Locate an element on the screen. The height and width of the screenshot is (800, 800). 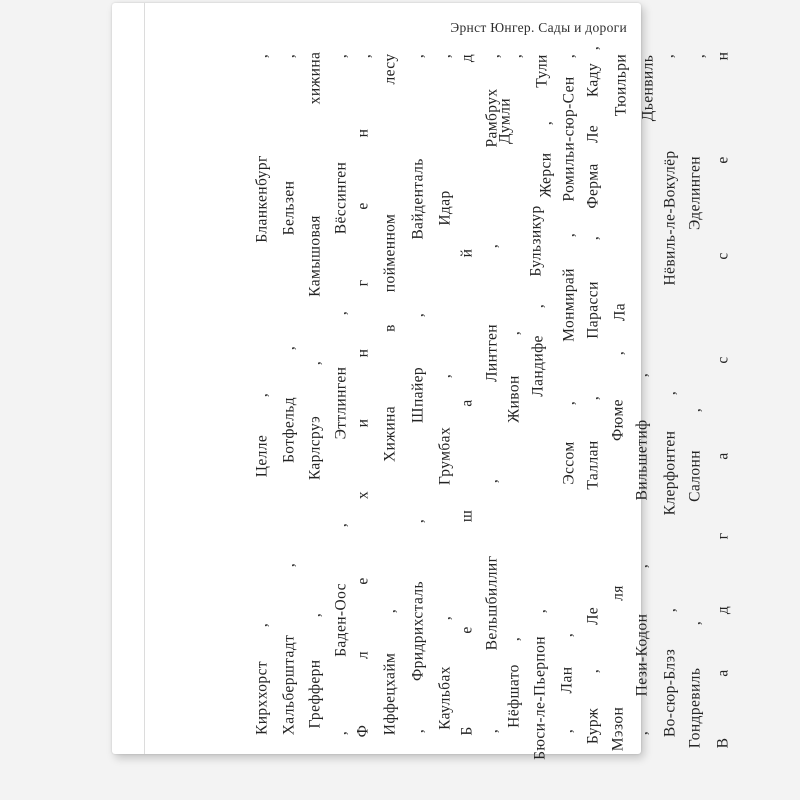
place-word: Нёвиль-ле-Вокулёр is located at coordinates (670, 218).